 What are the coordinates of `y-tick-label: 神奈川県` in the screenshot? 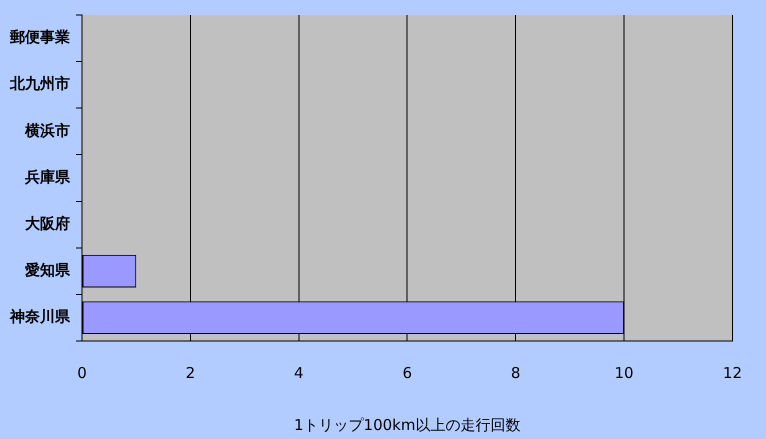 It's located at (40, 317).